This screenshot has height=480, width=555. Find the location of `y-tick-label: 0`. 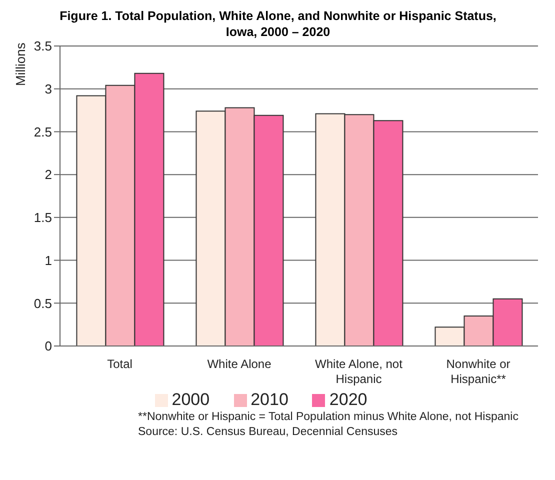

y-tick-label: 0 is located at coordinates (48, 346).